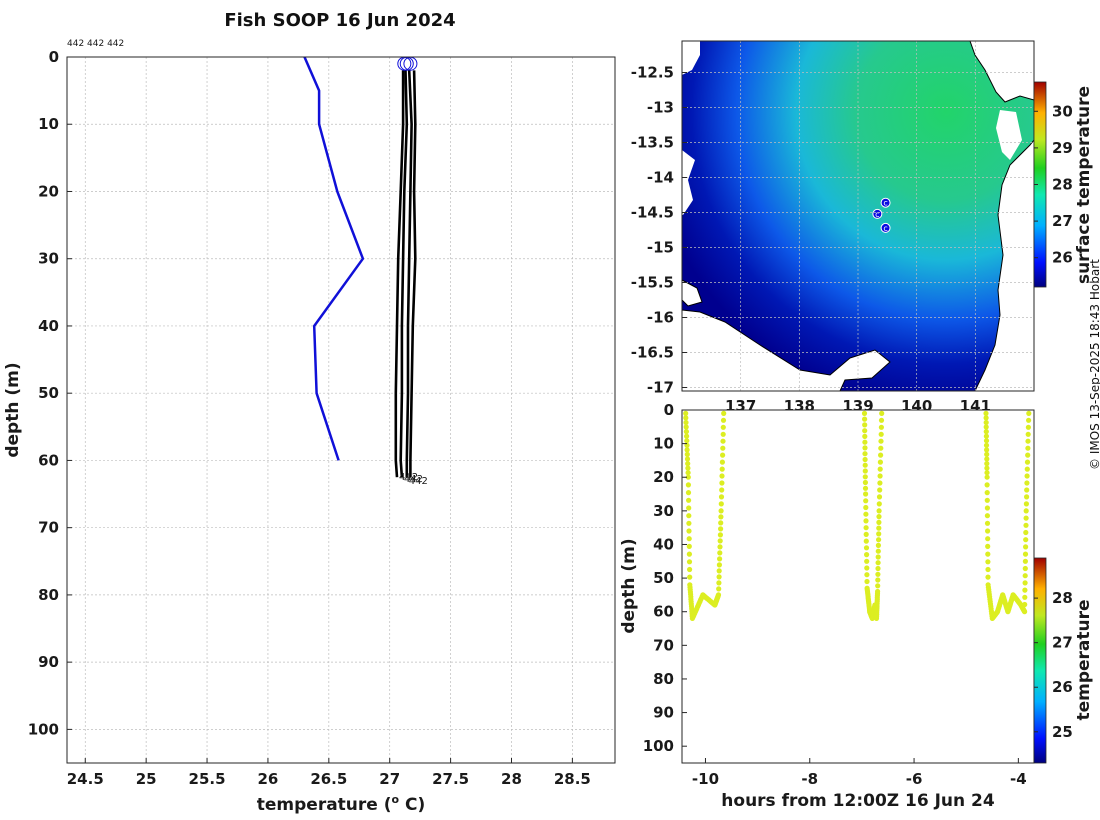  I want to click on profile-y-tick-label: 20, so click(48, 191).